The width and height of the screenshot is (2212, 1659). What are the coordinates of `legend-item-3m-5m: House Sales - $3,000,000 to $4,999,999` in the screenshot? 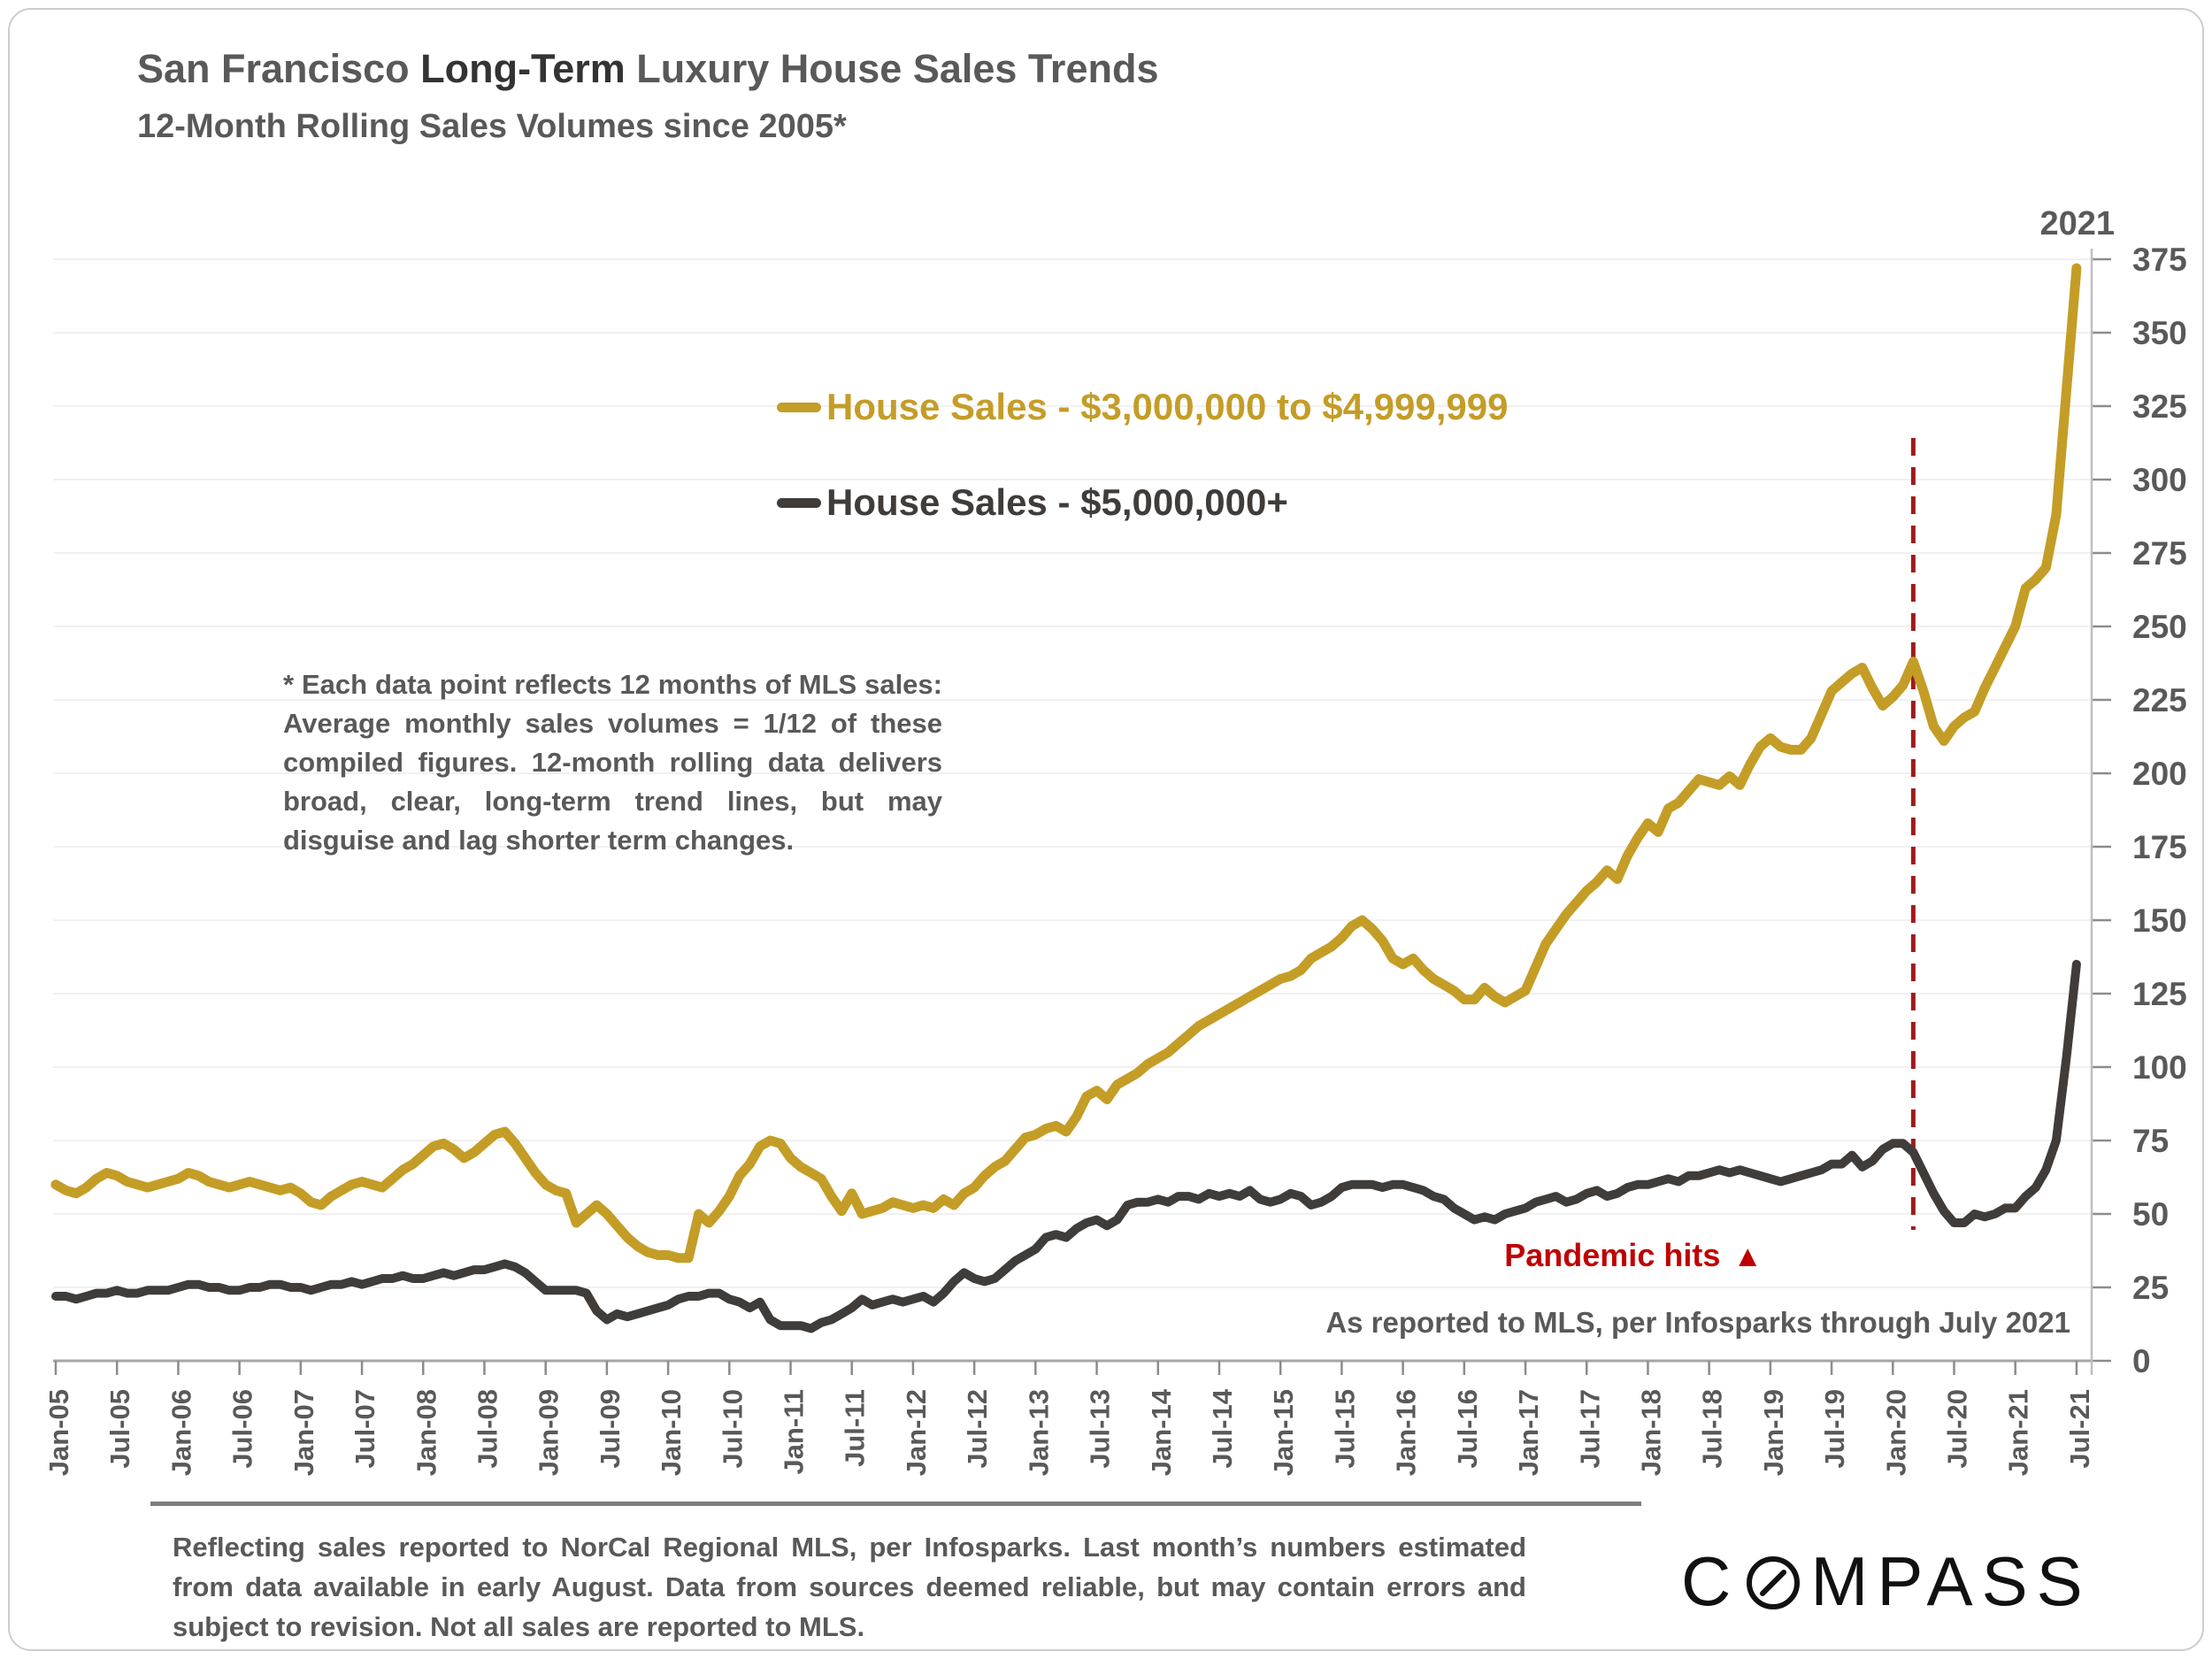 It's located at (1143, 407).